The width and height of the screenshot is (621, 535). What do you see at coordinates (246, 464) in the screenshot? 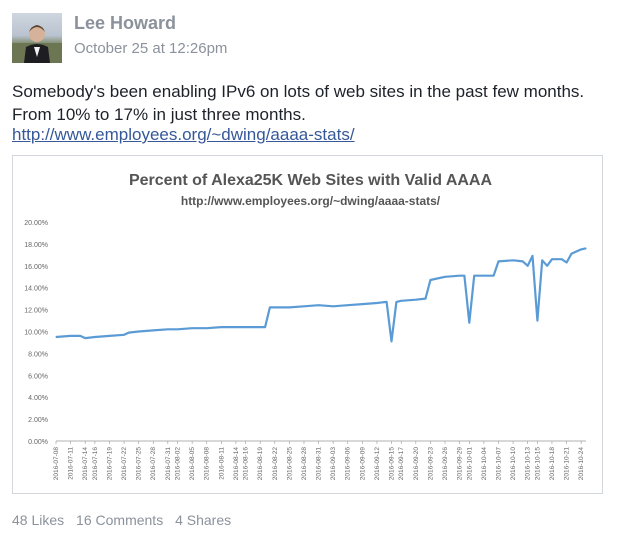
I see `x-tick-label: 2016-08-16` at bounding box center [246, 464].